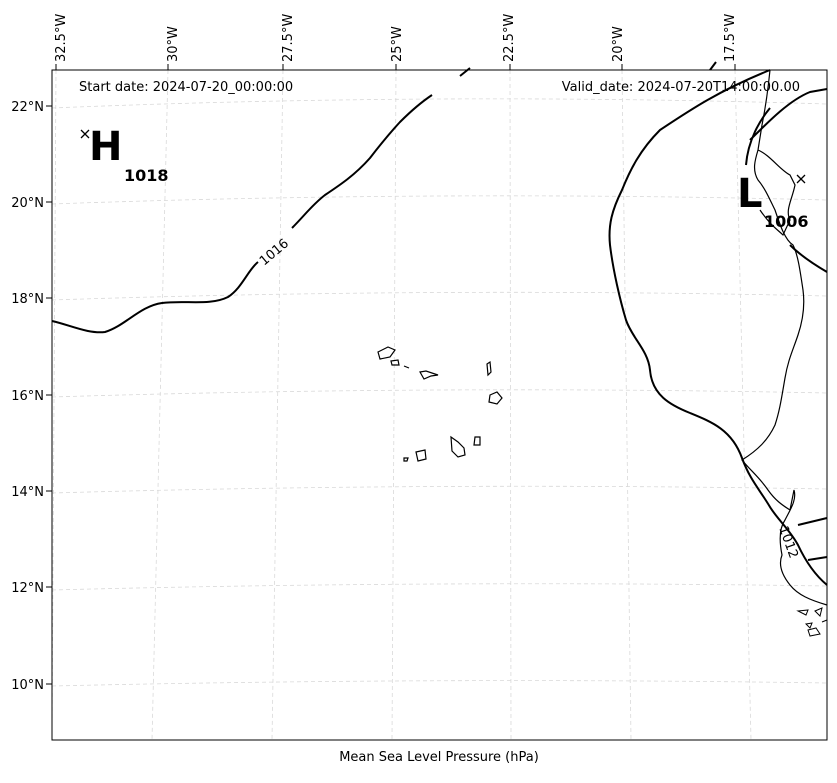 The height and width of the screenshot is (783, 837). I want to click on bissagos-islands, so click(812, 622).